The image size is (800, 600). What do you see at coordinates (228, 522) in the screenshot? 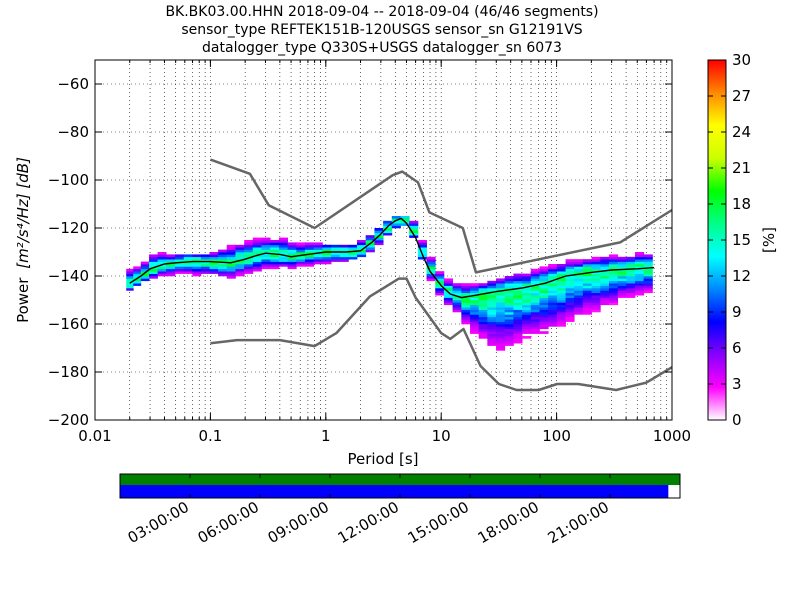
I see `time-tick-label: 06:00:00` at bounding box center [228, 522].